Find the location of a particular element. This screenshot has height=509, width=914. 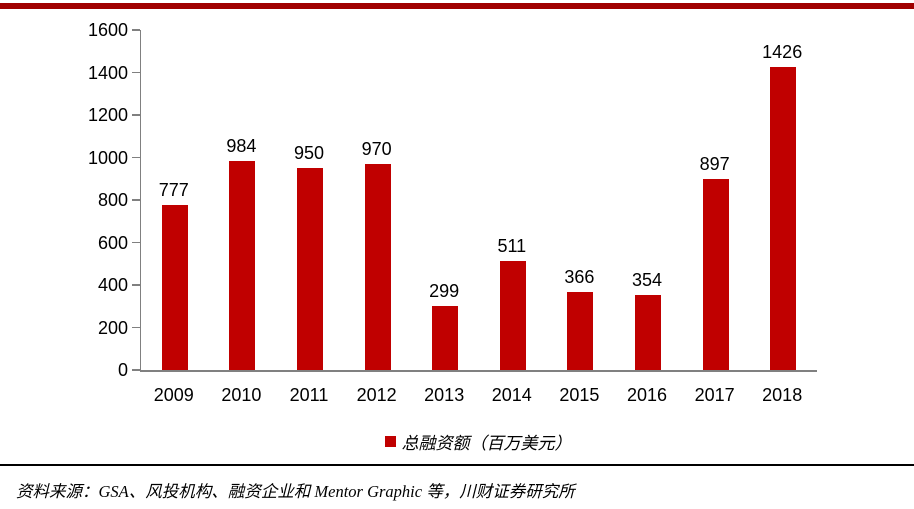

bar-value-label: 511 is located at coordinates (512, 246).